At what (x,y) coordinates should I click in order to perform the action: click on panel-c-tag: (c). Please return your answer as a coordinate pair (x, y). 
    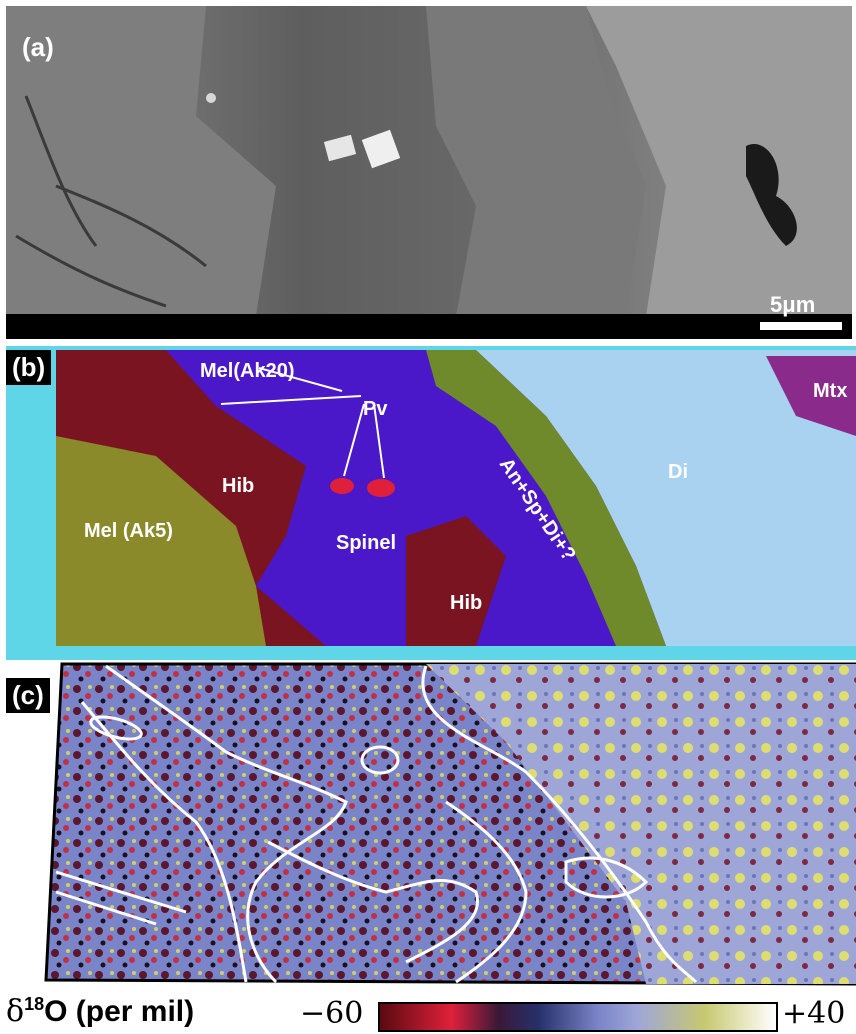
    Looking at the image, I should click on (28, 695).